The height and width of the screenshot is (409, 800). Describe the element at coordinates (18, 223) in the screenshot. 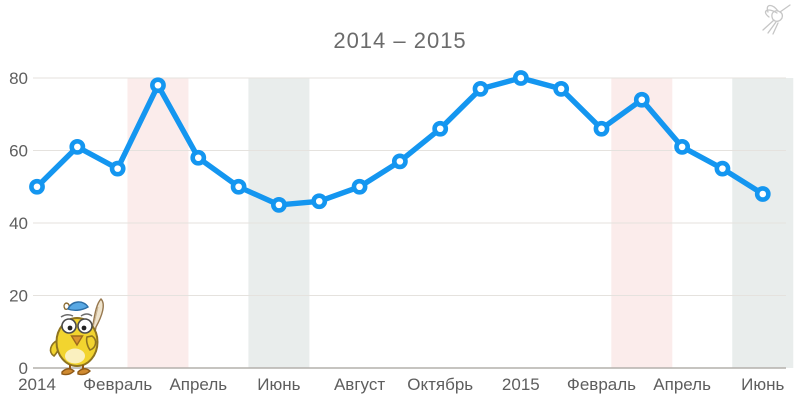

I see `y-tick-label: 40` at that location.